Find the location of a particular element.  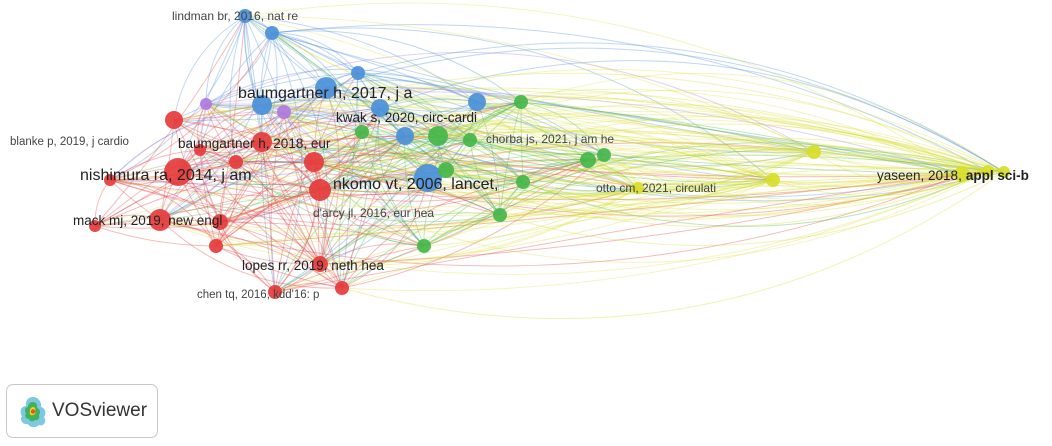

label-lopes: lopes rr, 2019, neth hea is located at coordinates (313, 265).